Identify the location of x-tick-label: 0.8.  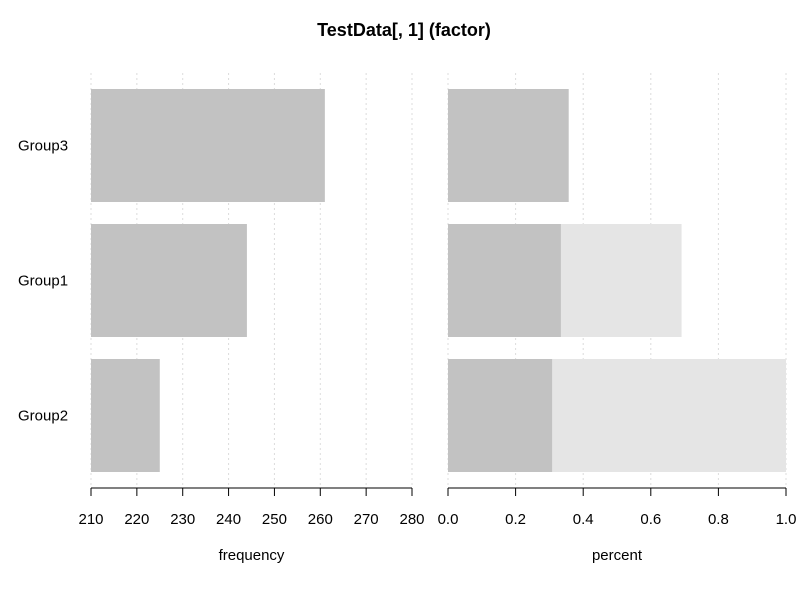
(718, 519).